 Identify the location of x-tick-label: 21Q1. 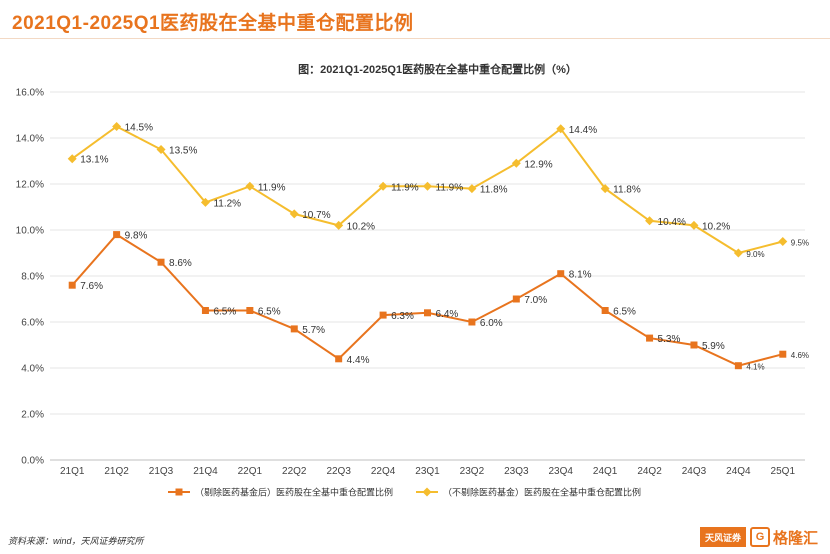
(72, 471).